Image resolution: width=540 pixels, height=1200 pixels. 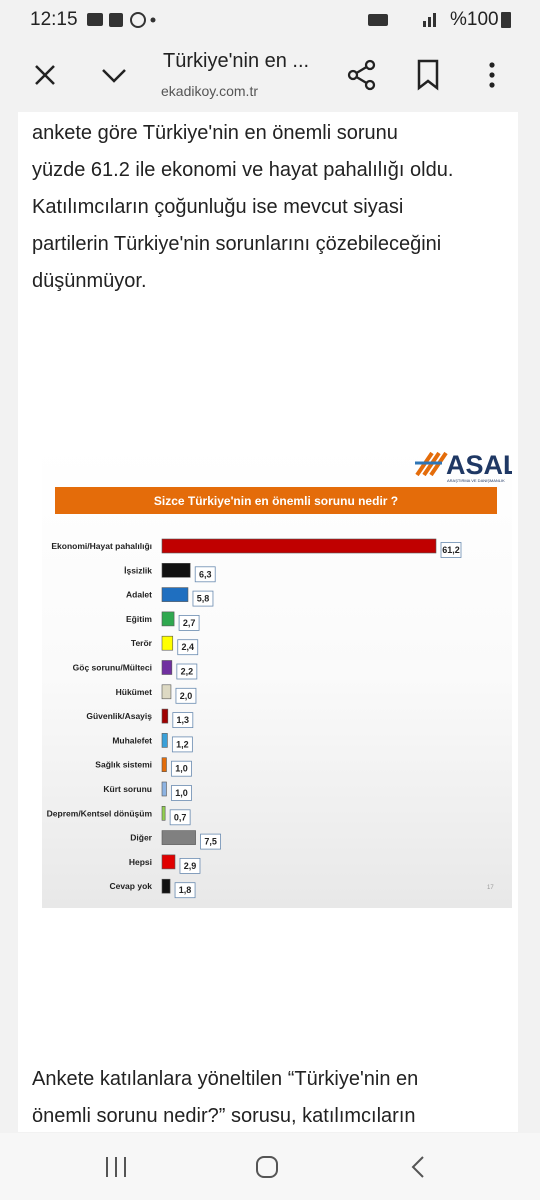 What do you see at coordinates (89, 281) in the screenshot?
I see `text-line: düşünmüyor.` at bounding box center [89, 281].